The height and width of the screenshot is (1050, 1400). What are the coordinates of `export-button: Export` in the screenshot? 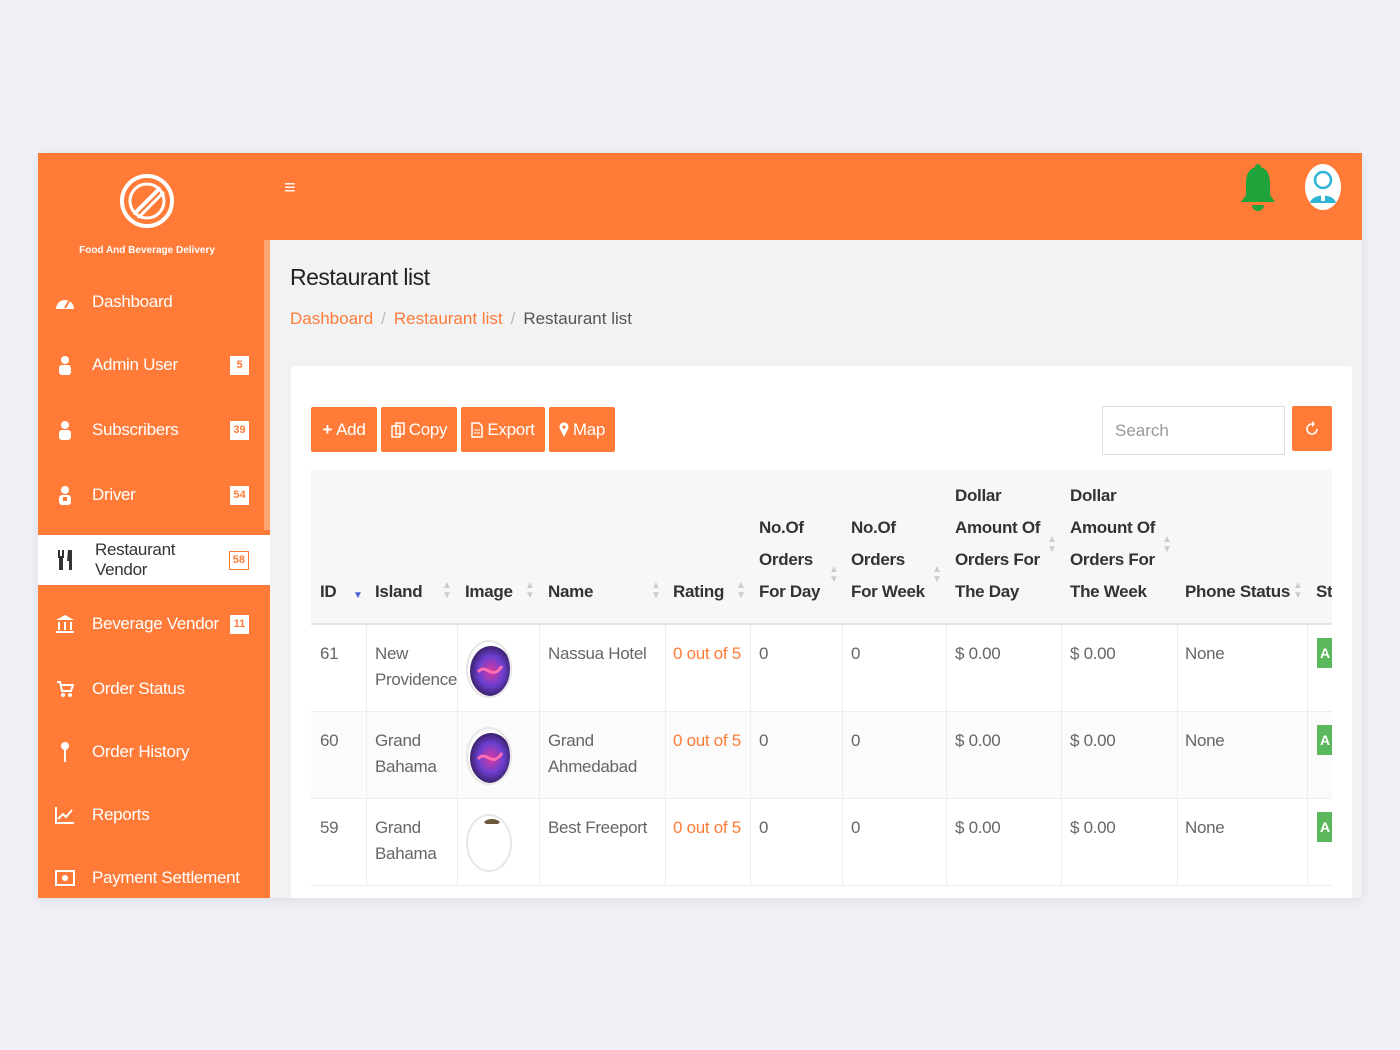 It's located at (503, 429).